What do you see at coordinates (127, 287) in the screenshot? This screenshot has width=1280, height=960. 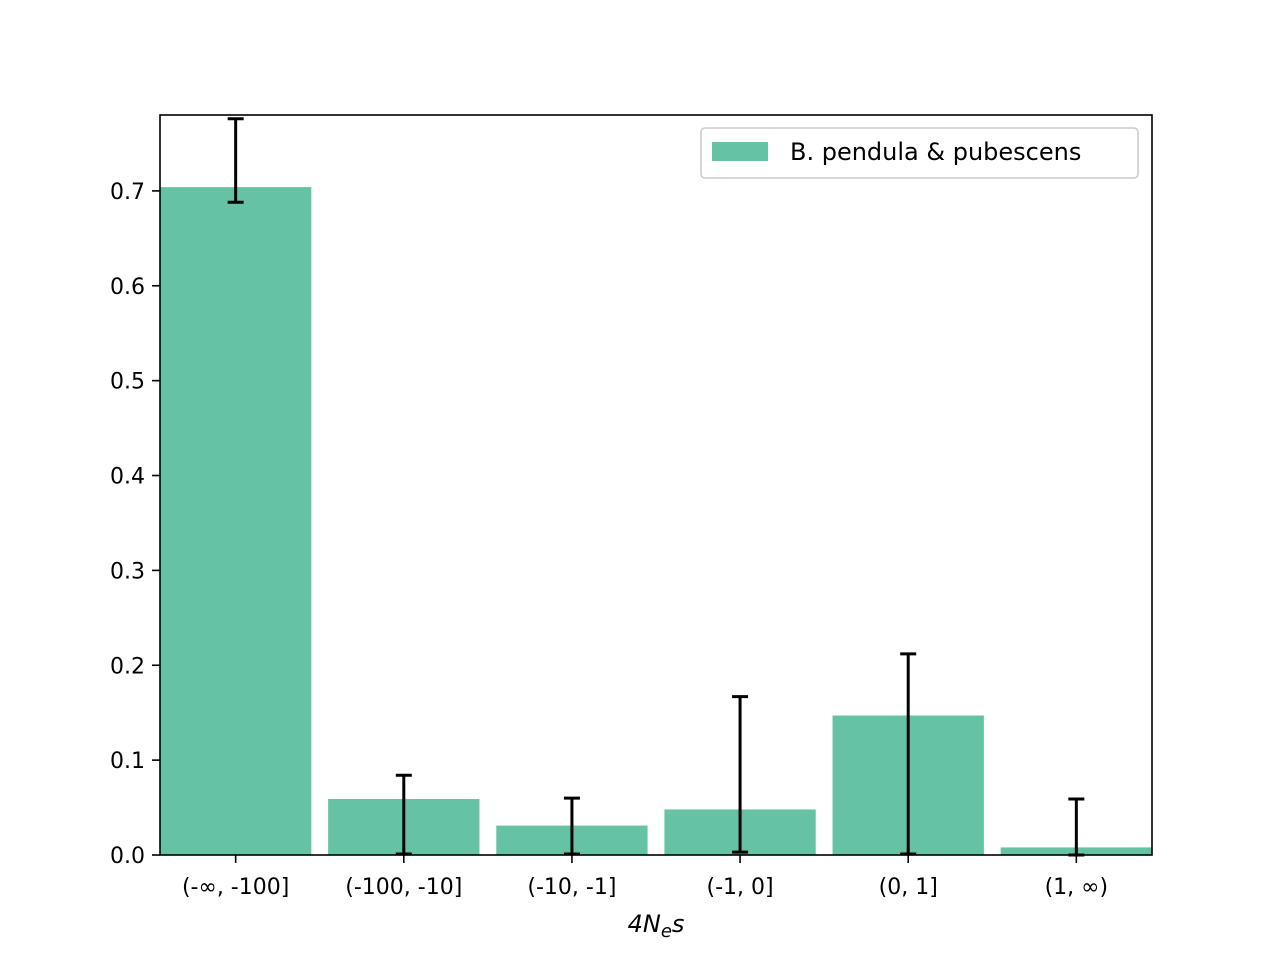 I see `y-tick-label: 0.6` at bounding box center [127, 287].